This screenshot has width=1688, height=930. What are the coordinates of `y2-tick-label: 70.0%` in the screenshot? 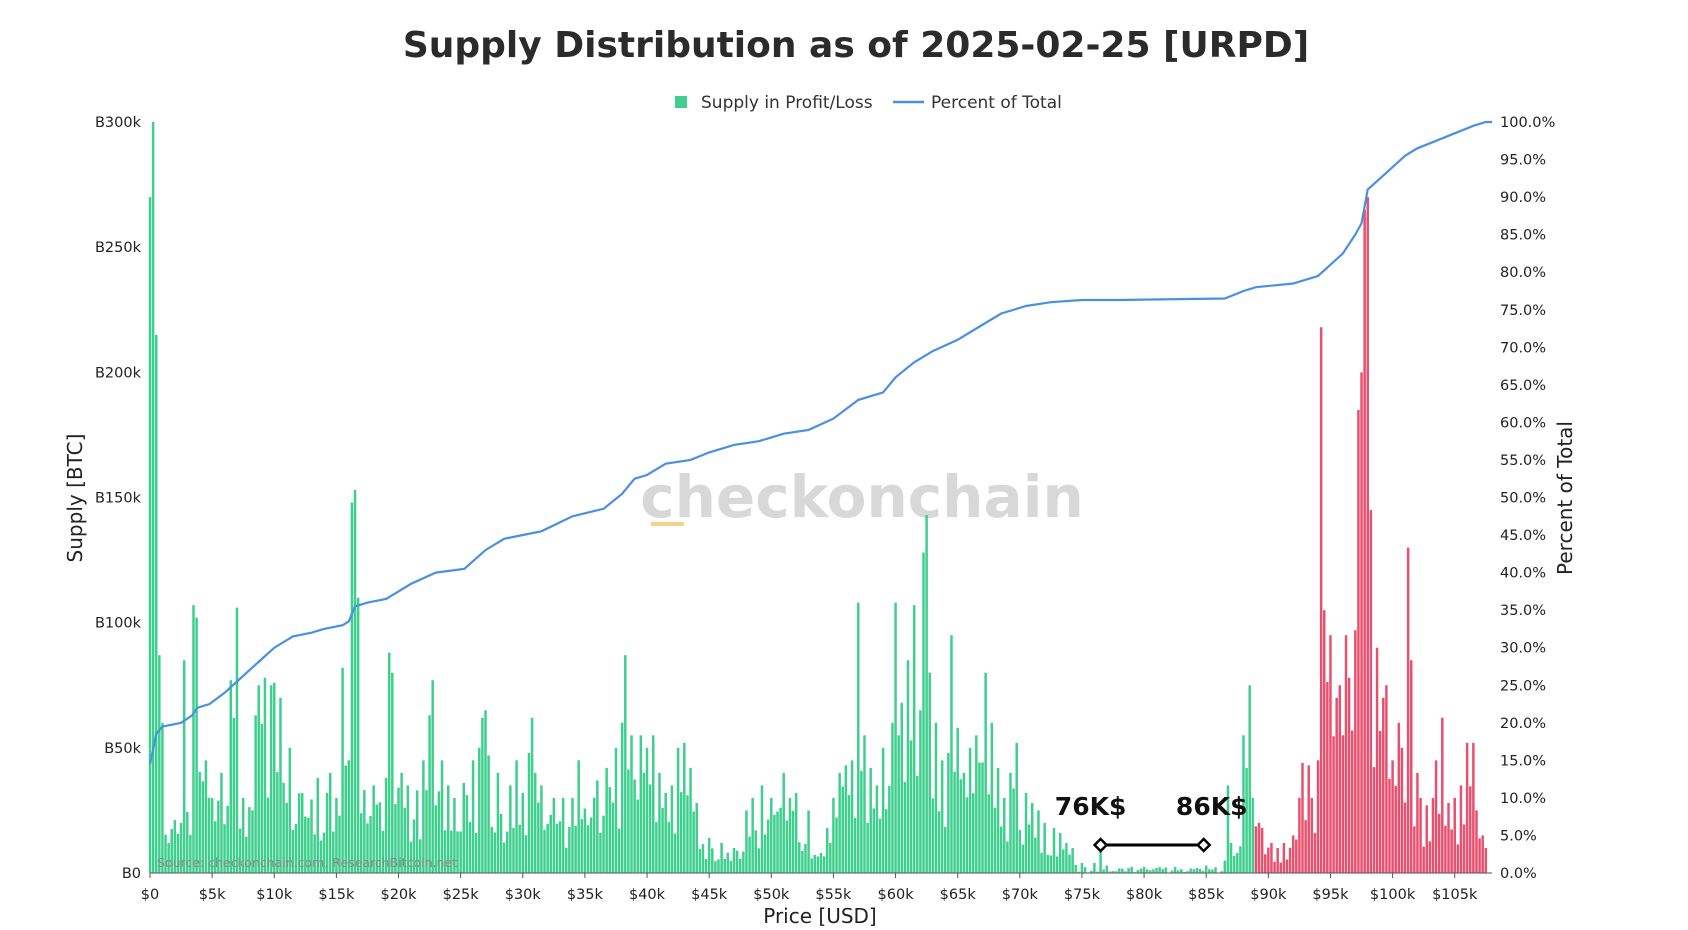 It's located at (1523, 348).